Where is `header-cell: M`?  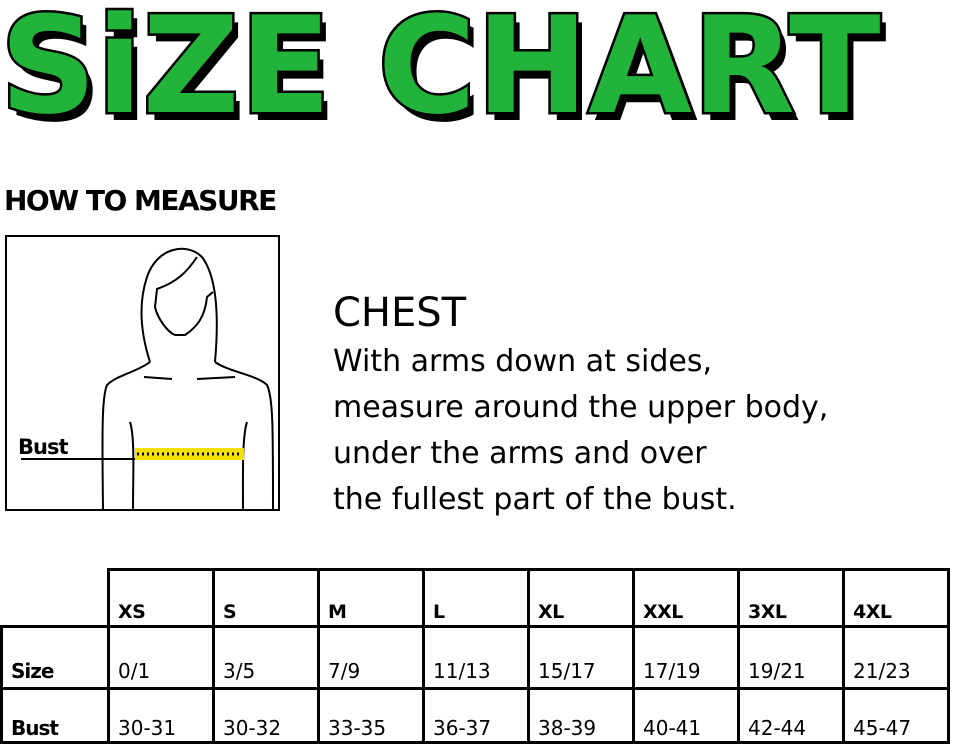 header-cell: M is located at coordinates (371, 598).